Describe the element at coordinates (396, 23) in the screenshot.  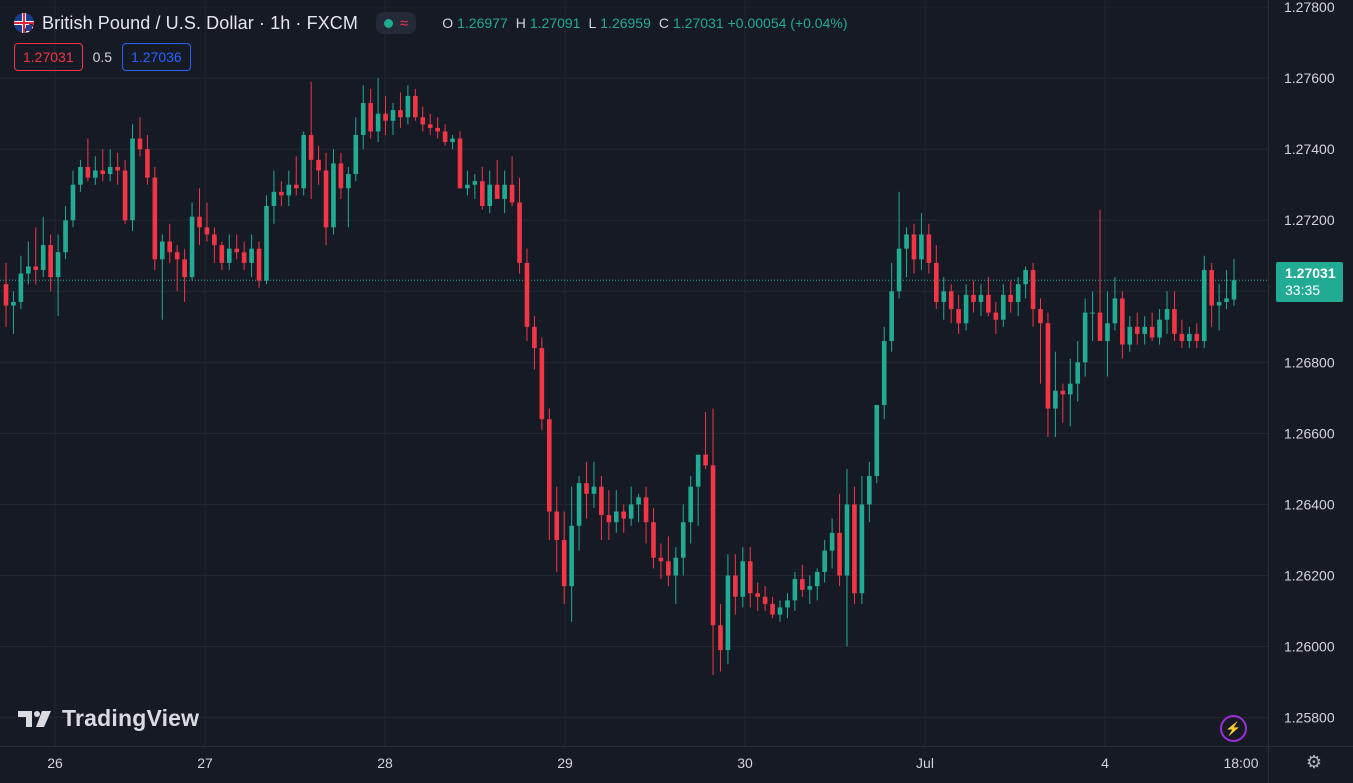
I see `market-status-pill: ≈` at that location.